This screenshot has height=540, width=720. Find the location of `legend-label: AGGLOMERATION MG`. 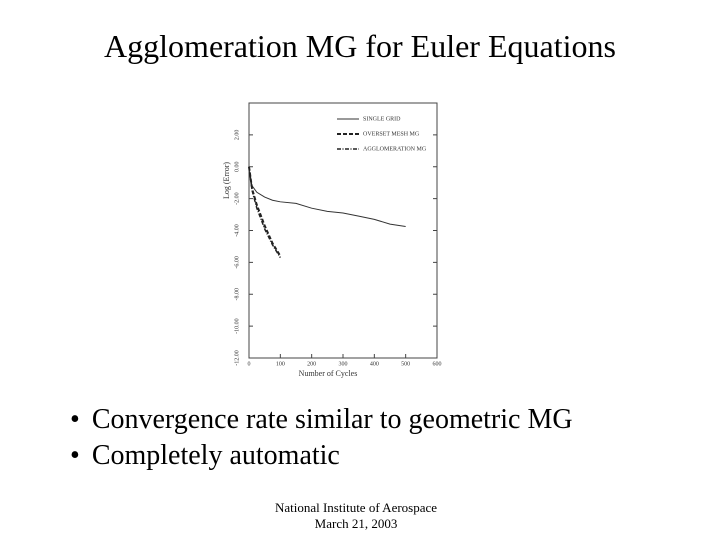

legend-label: AGGLOMERATION MG is located at coordinates (395, 149).